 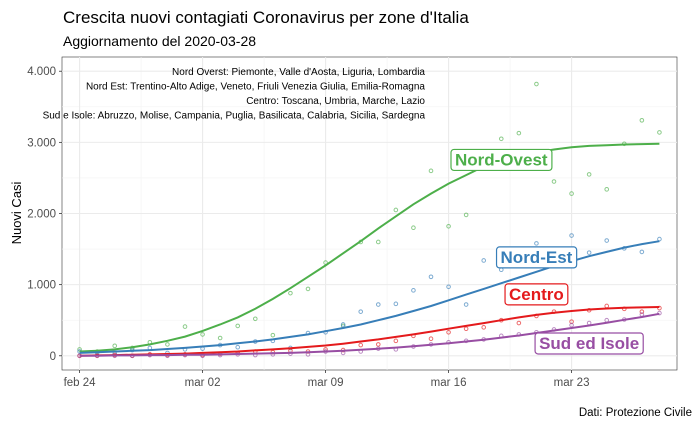 What do you see at coordinates (335, 101) in the screenshot?
I see `region-note: Centro: Toscana, Umbria, Marche, Lazio` at bounding box center [335, 101].